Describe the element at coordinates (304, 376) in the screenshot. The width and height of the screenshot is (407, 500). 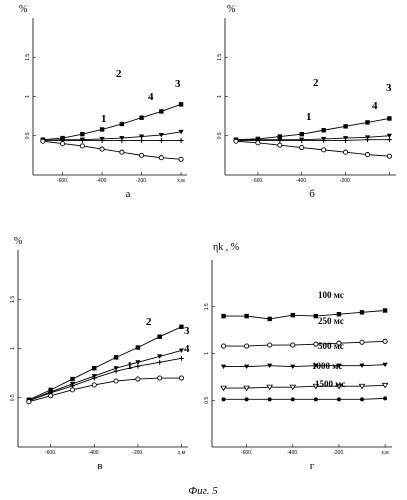
I see `series-4: 1000 мс` at that location.